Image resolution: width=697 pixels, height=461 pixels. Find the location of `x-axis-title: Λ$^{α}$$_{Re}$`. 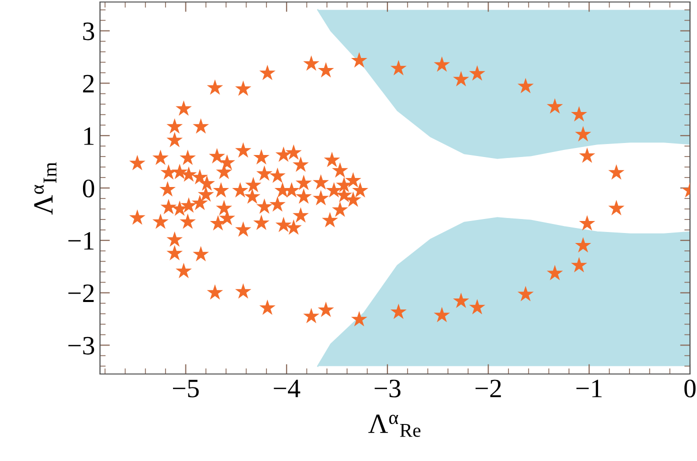

x-axis-title: Λ$^{α}$$_{Re}$ is located at coordinates (394, 425).